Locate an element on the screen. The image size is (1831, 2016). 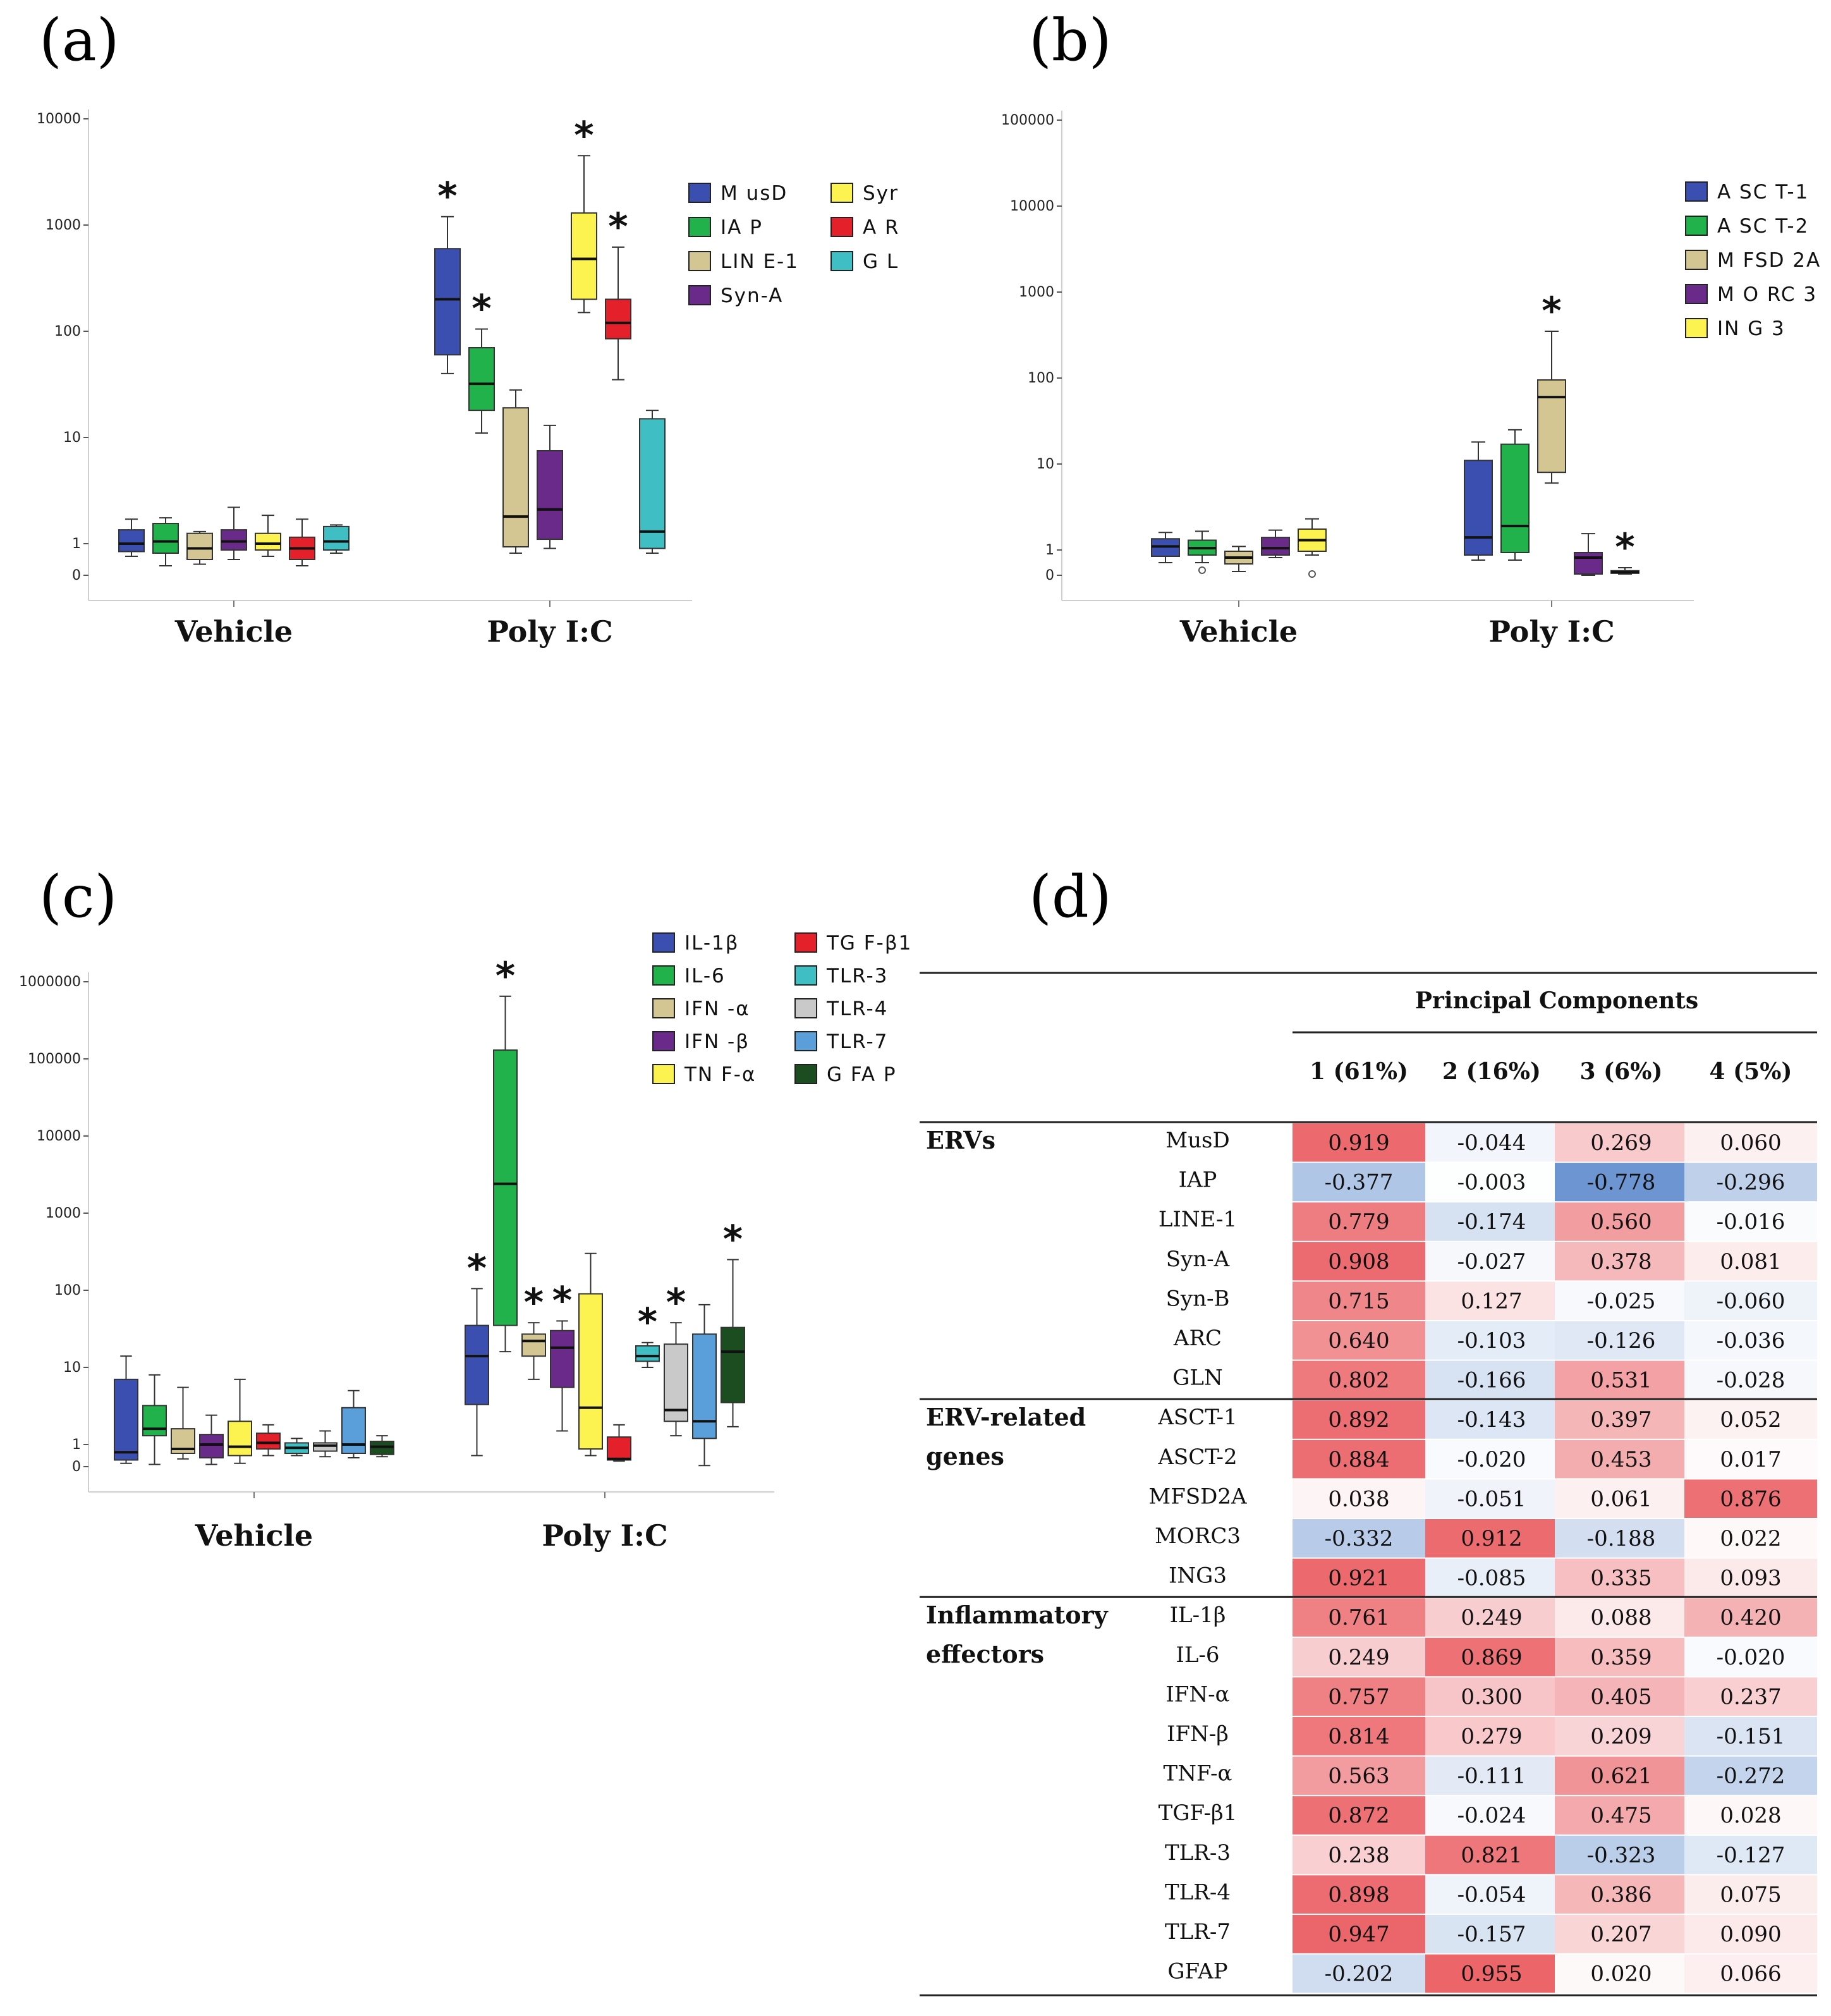
box-a-Syn-B-Vehicle is located at coordinates (268, 536).